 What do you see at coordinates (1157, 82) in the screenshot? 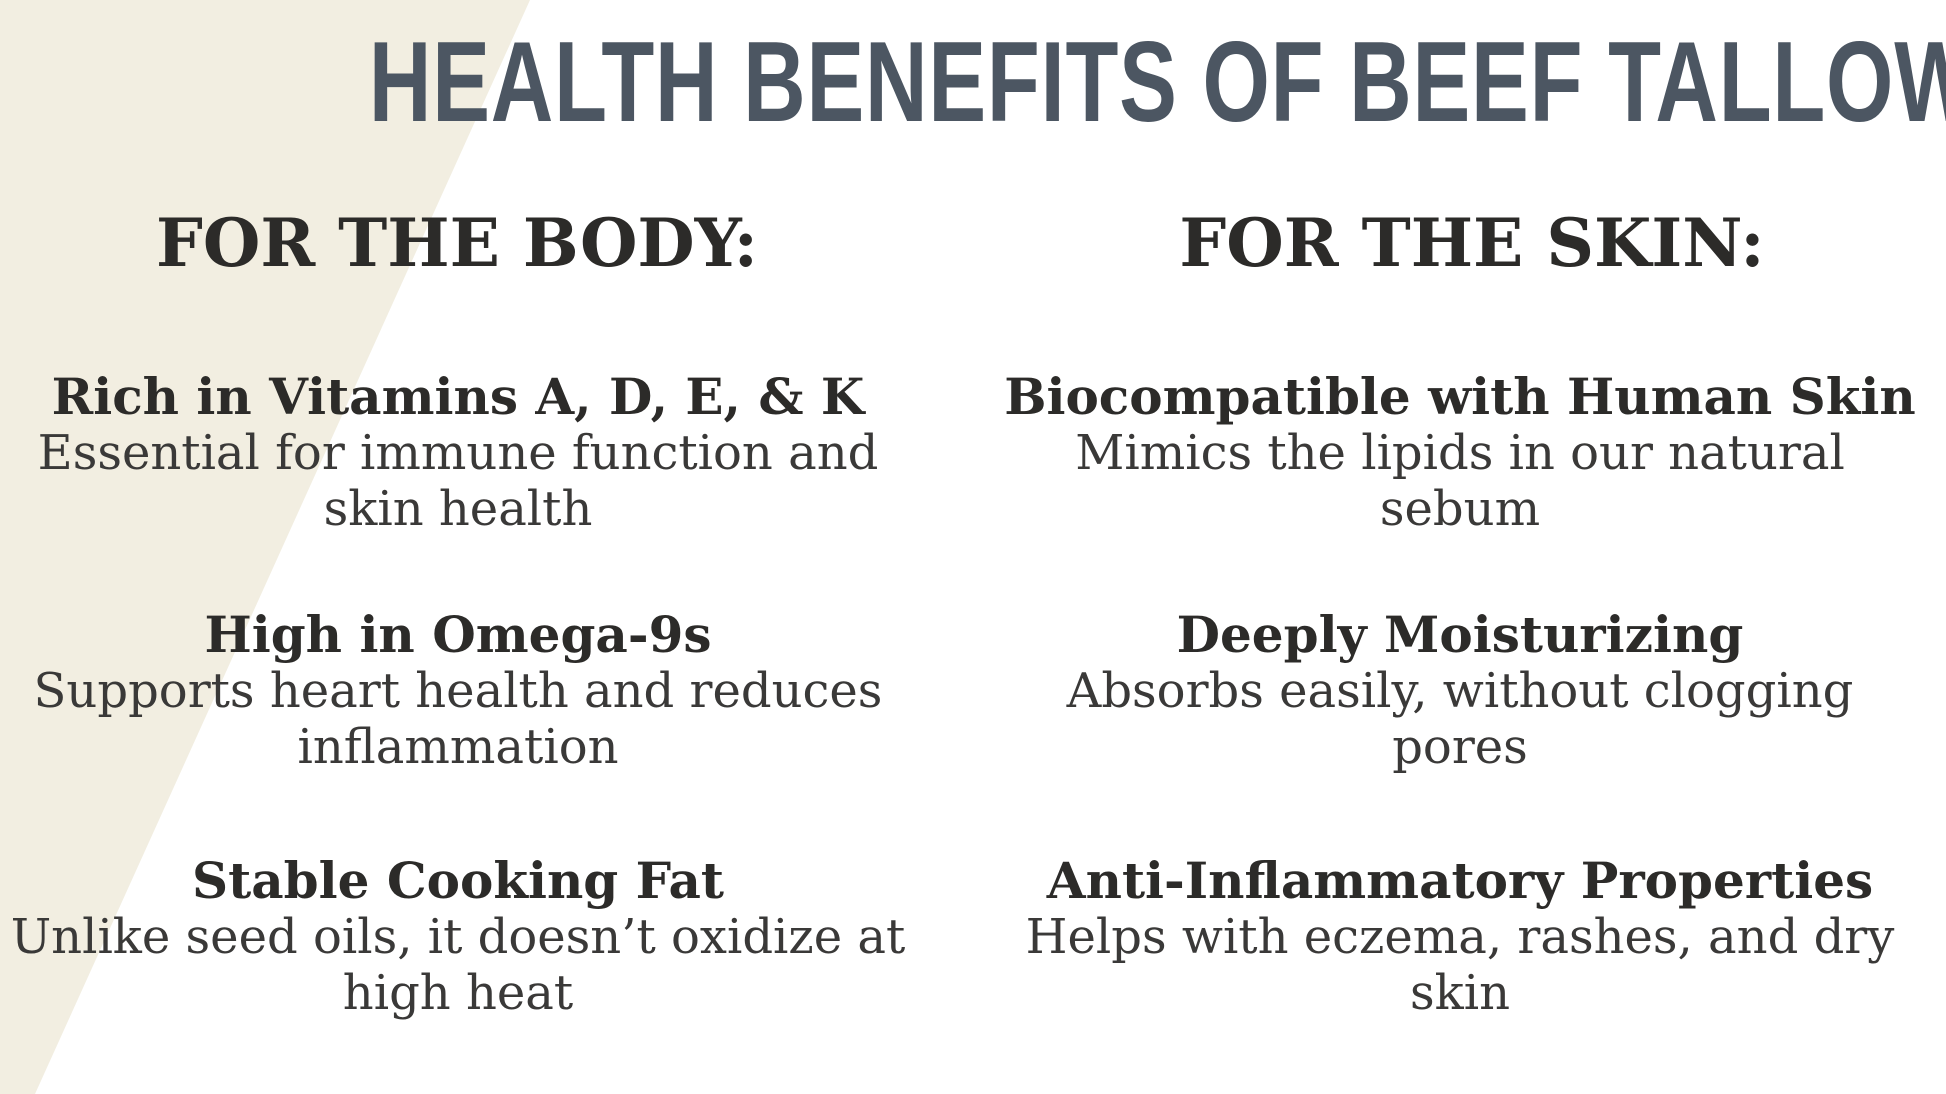
I see `page-title-text: HEALTH BENEFITS OF BEEF TALLOW` at bounding box center [1157, 82].